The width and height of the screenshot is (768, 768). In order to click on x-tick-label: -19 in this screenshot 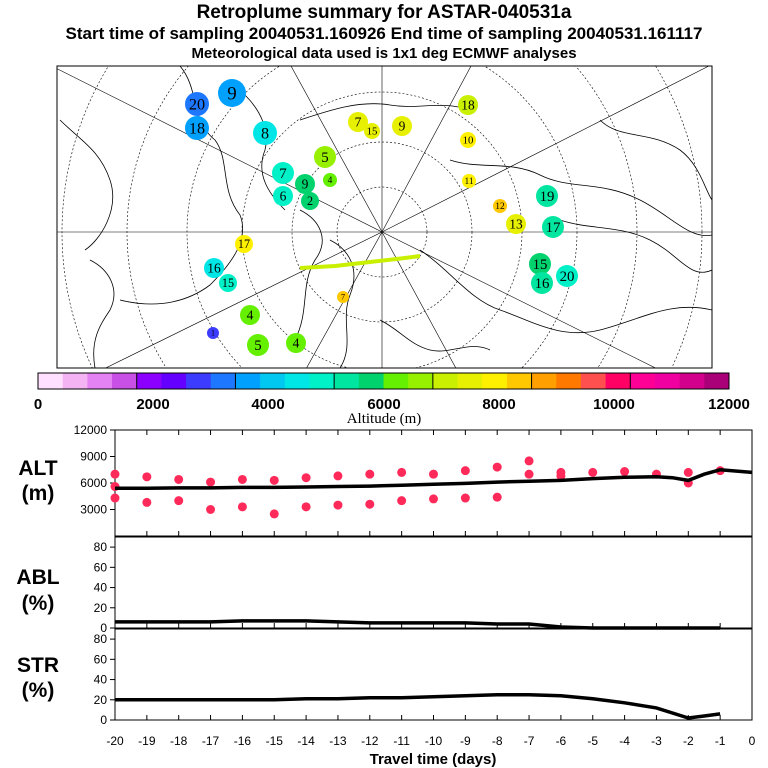, I will do `click(147, 741)`.